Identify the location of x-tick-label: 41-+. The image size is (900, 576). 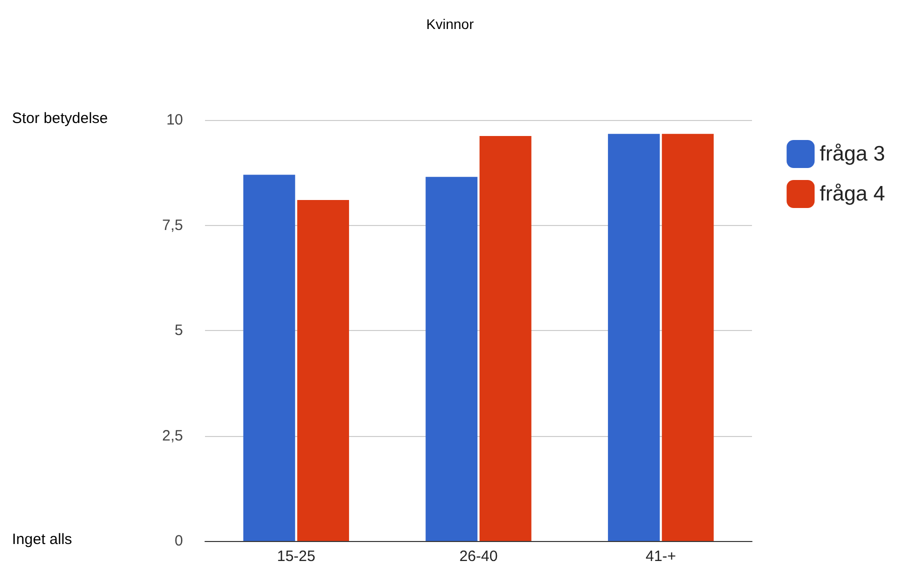
(661, 556).